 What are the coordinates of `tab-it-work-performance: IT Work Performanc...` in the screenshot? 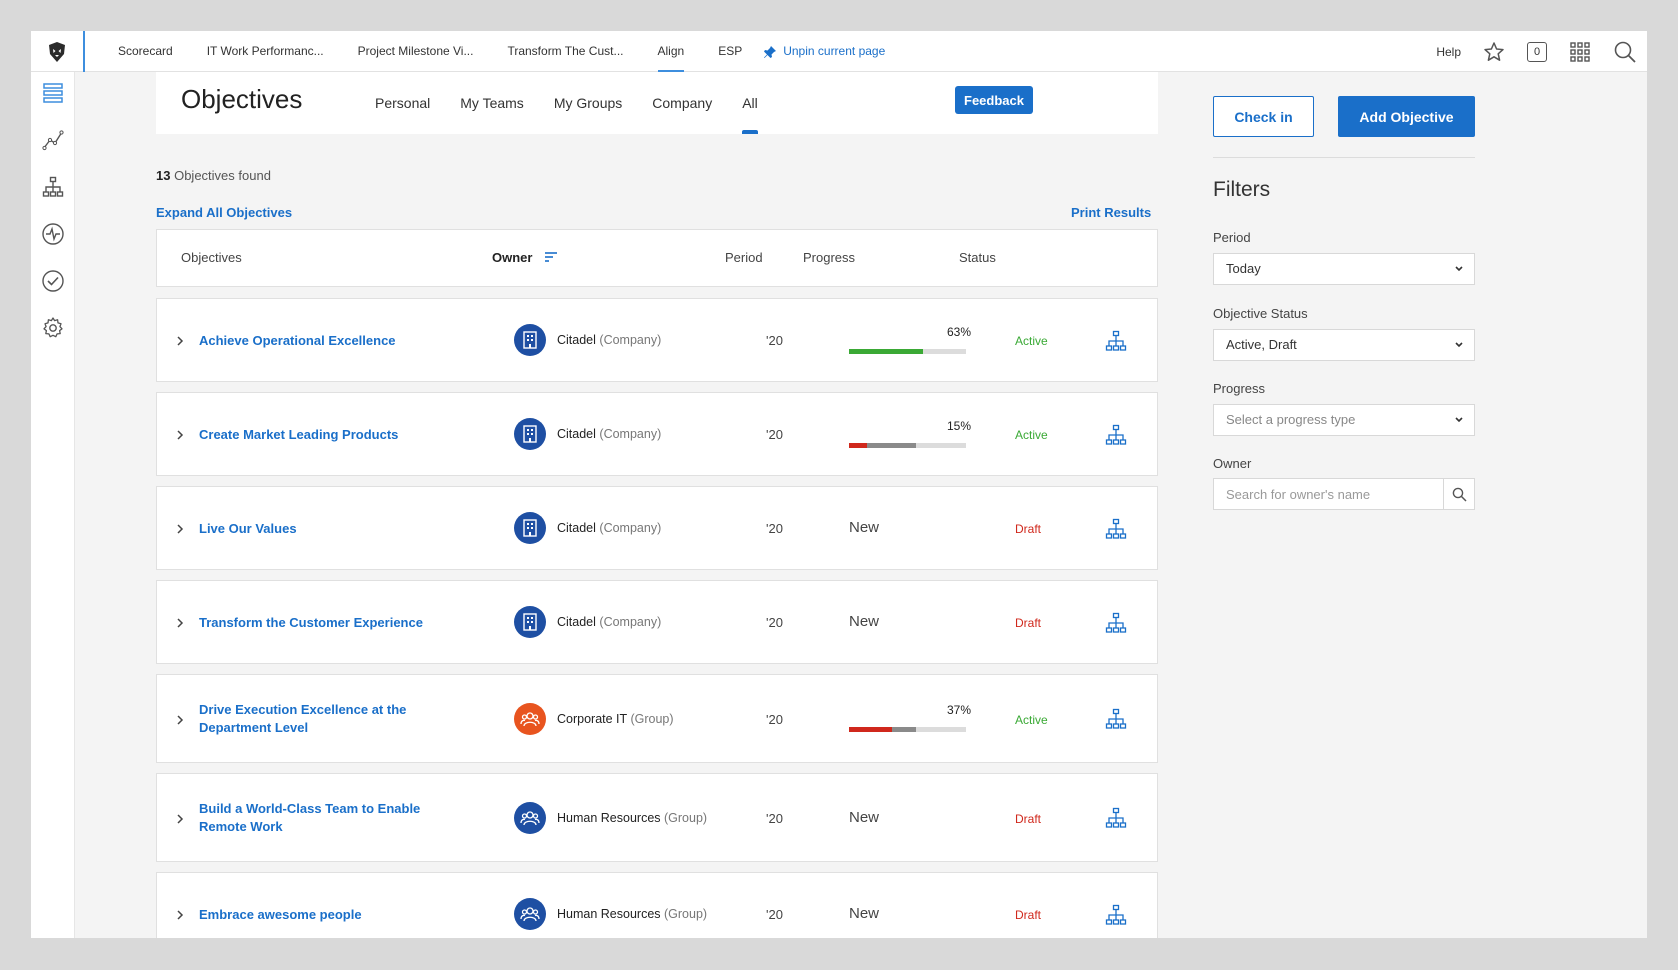 It's located at (265, 51).